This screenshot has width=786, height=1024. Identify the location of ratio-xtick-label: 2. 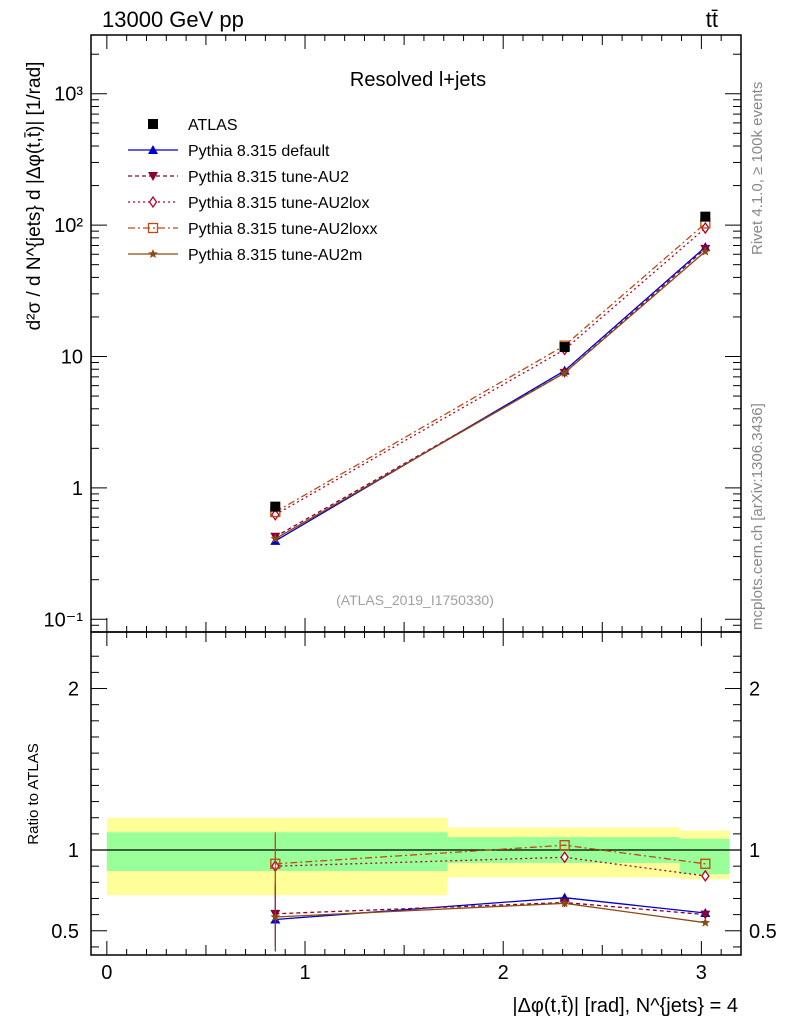
(503, 973).